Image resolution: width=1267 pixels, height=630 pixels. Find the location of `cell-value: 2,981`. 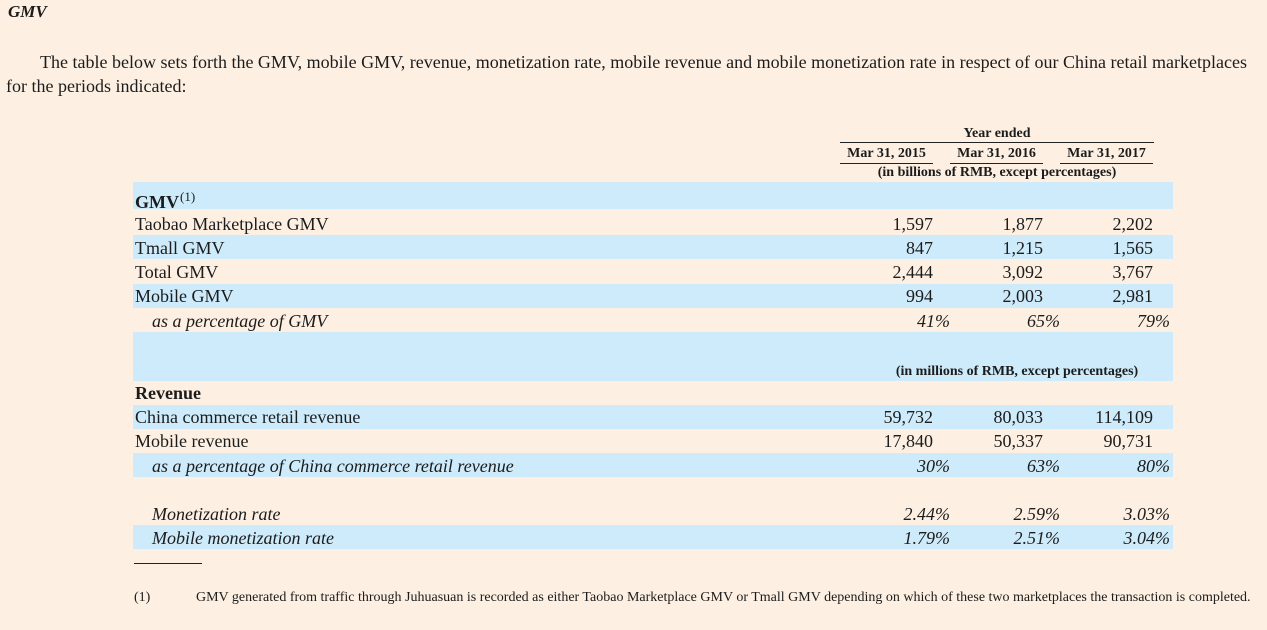

cell-value: 2,981 is located at coordinates (1133, 296).